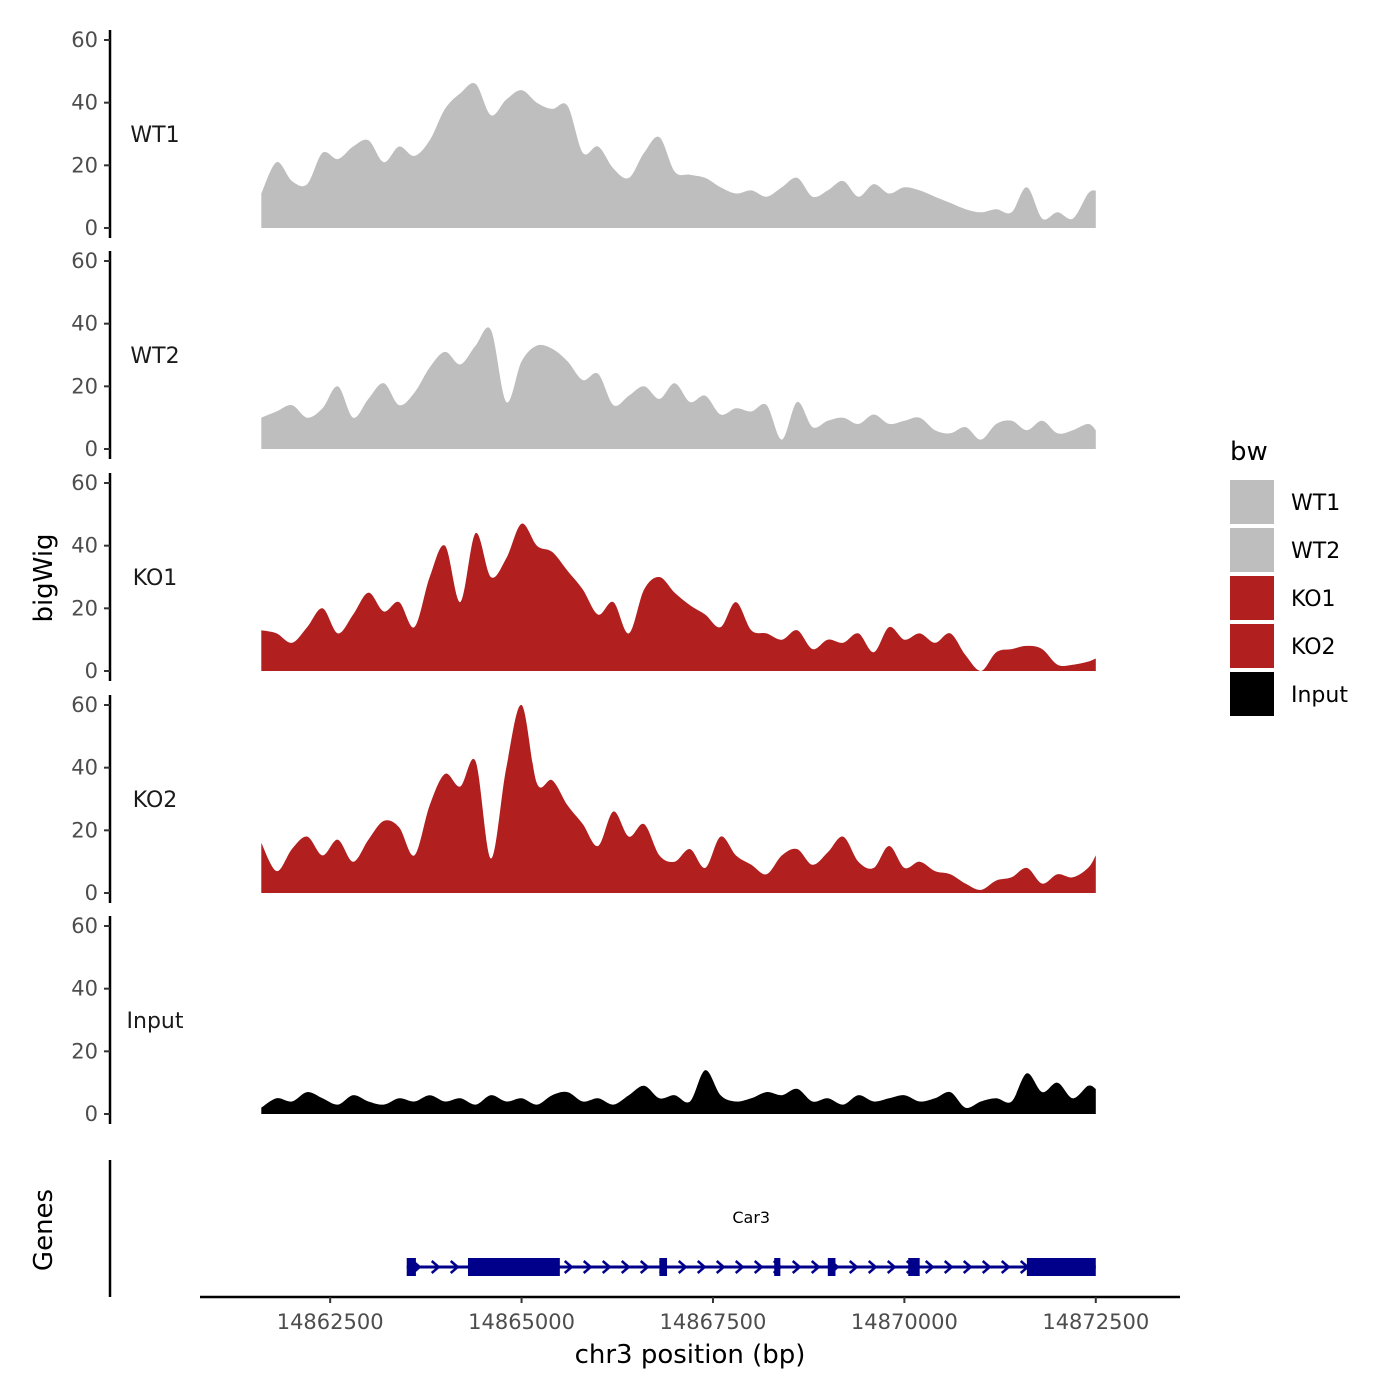 The width and height of the screenshot is (1400, 1400). Describe the element at coordinates (751, 1242) in the screenshot. I see `gene-car3: Car3` at that location.